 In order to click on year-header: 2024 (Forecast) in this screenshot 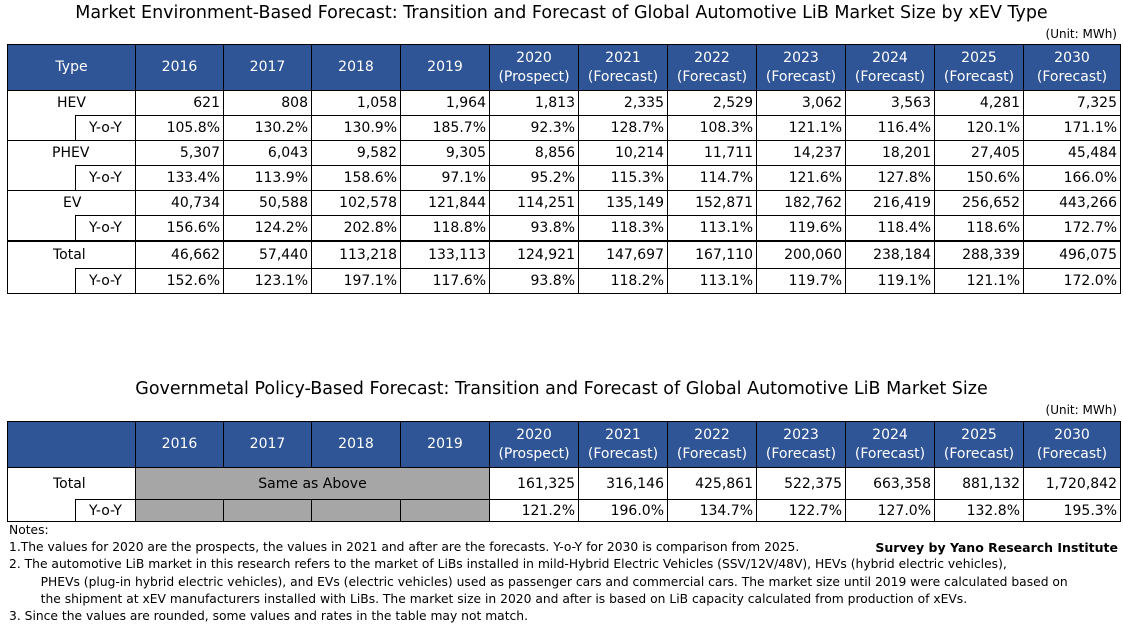, I will do `click(890, 444)`.